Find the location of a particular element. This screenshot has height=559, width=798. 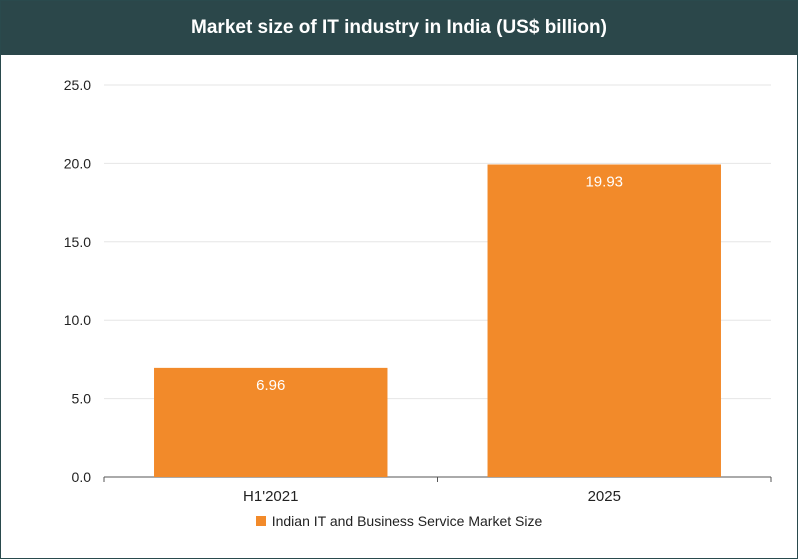

y-tick-label: 15.0 is located at coordinates (77, 242).